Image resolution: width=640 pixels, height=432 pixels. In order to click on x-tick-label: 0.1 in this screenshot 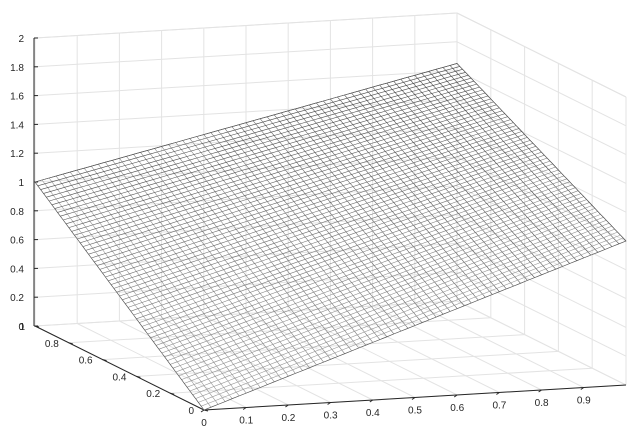, I will do `click(246, 421)`.